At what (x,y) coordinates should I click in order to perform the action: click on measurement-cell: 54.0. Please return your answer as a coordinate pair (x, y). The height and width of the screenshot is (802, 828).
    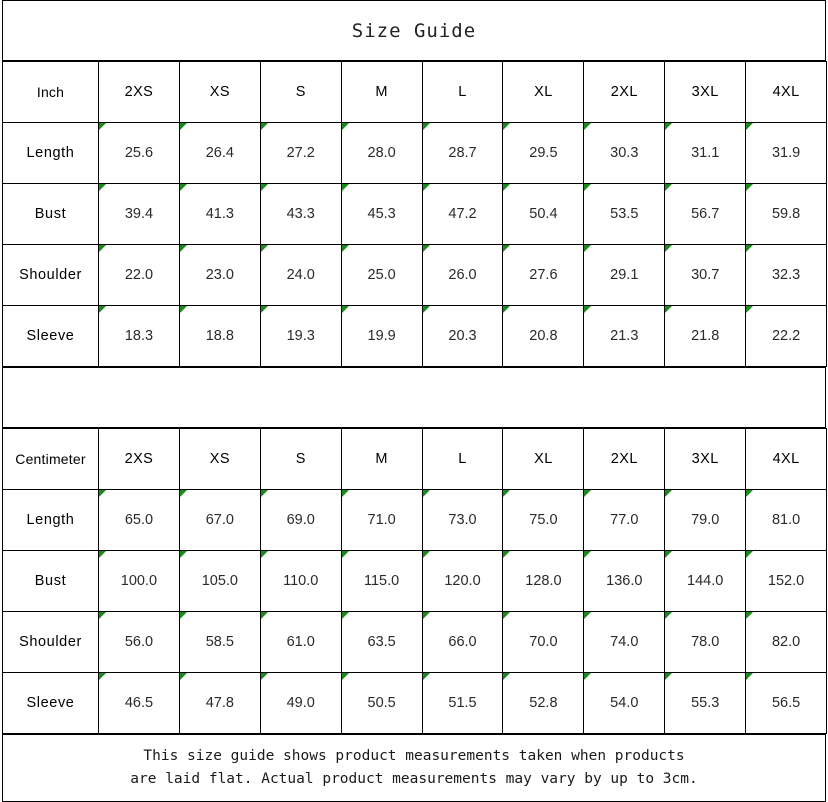
    Looking at the image, I should click on (624, 703).